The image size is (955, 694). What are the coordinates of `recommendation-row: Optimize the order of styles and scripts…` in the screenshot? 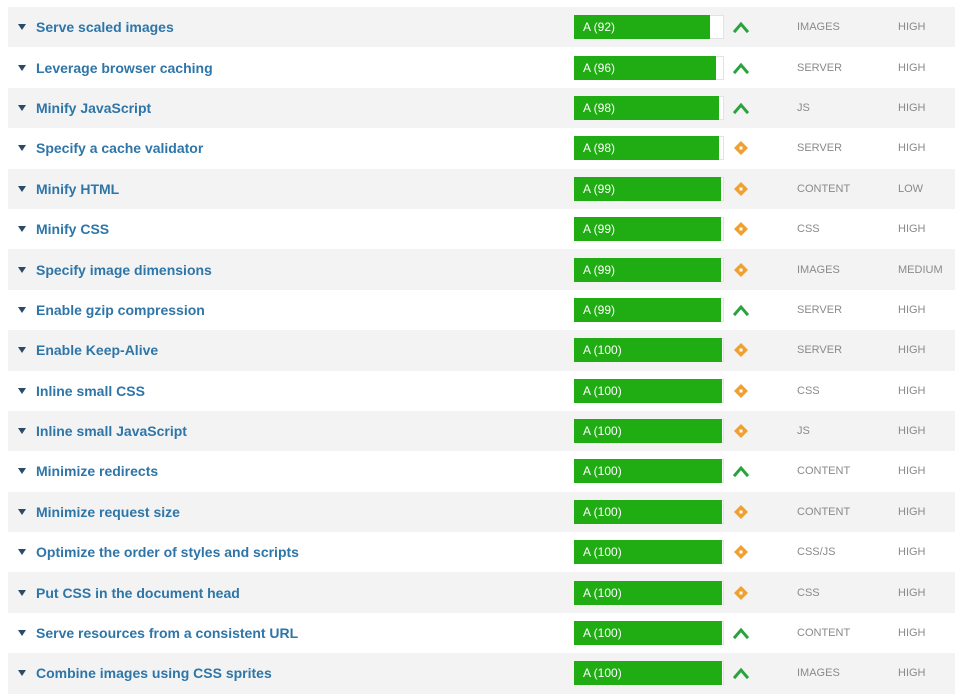 It's located at (481, 552).